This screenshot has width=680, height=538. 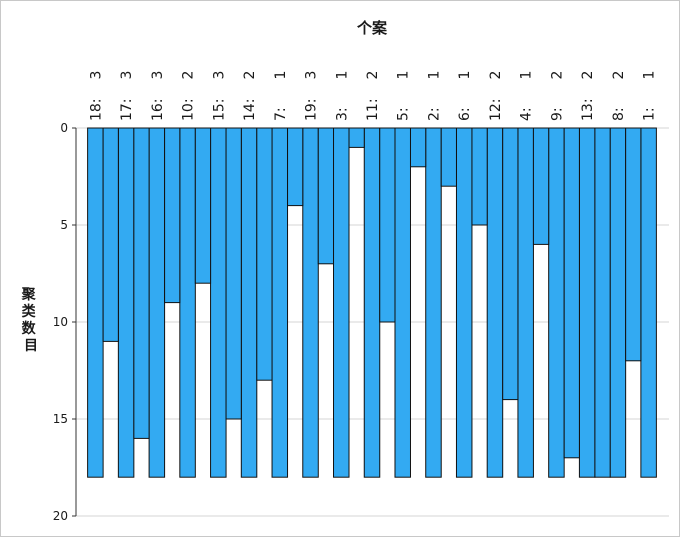 I want to click on y-ticks: 0 5 10 15 20, so click(x=65, y=322).